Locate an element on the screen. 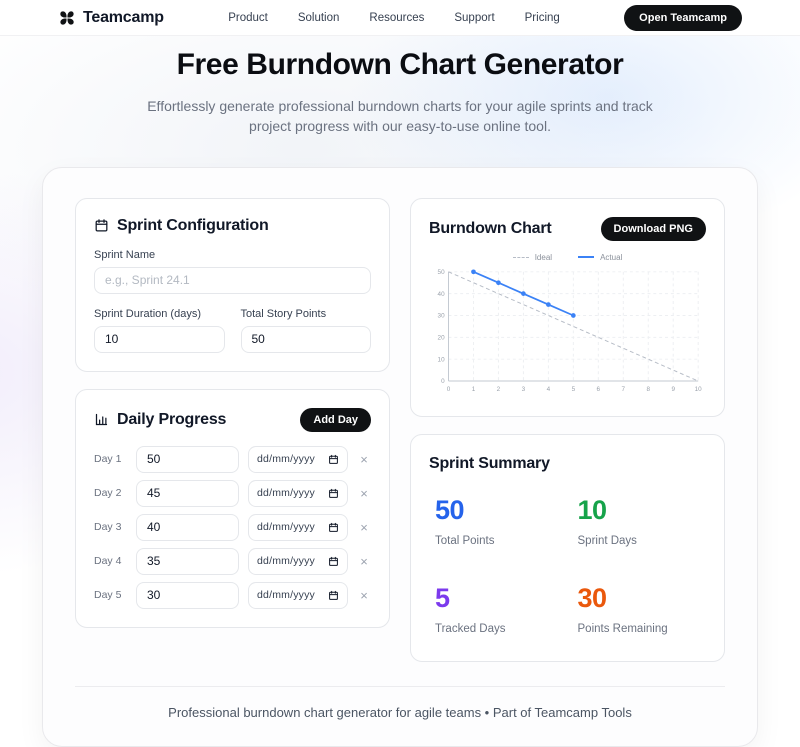 The width and height of the screenshot is (800, 747). stat-value: 5 is located at coordinates (442, 598).